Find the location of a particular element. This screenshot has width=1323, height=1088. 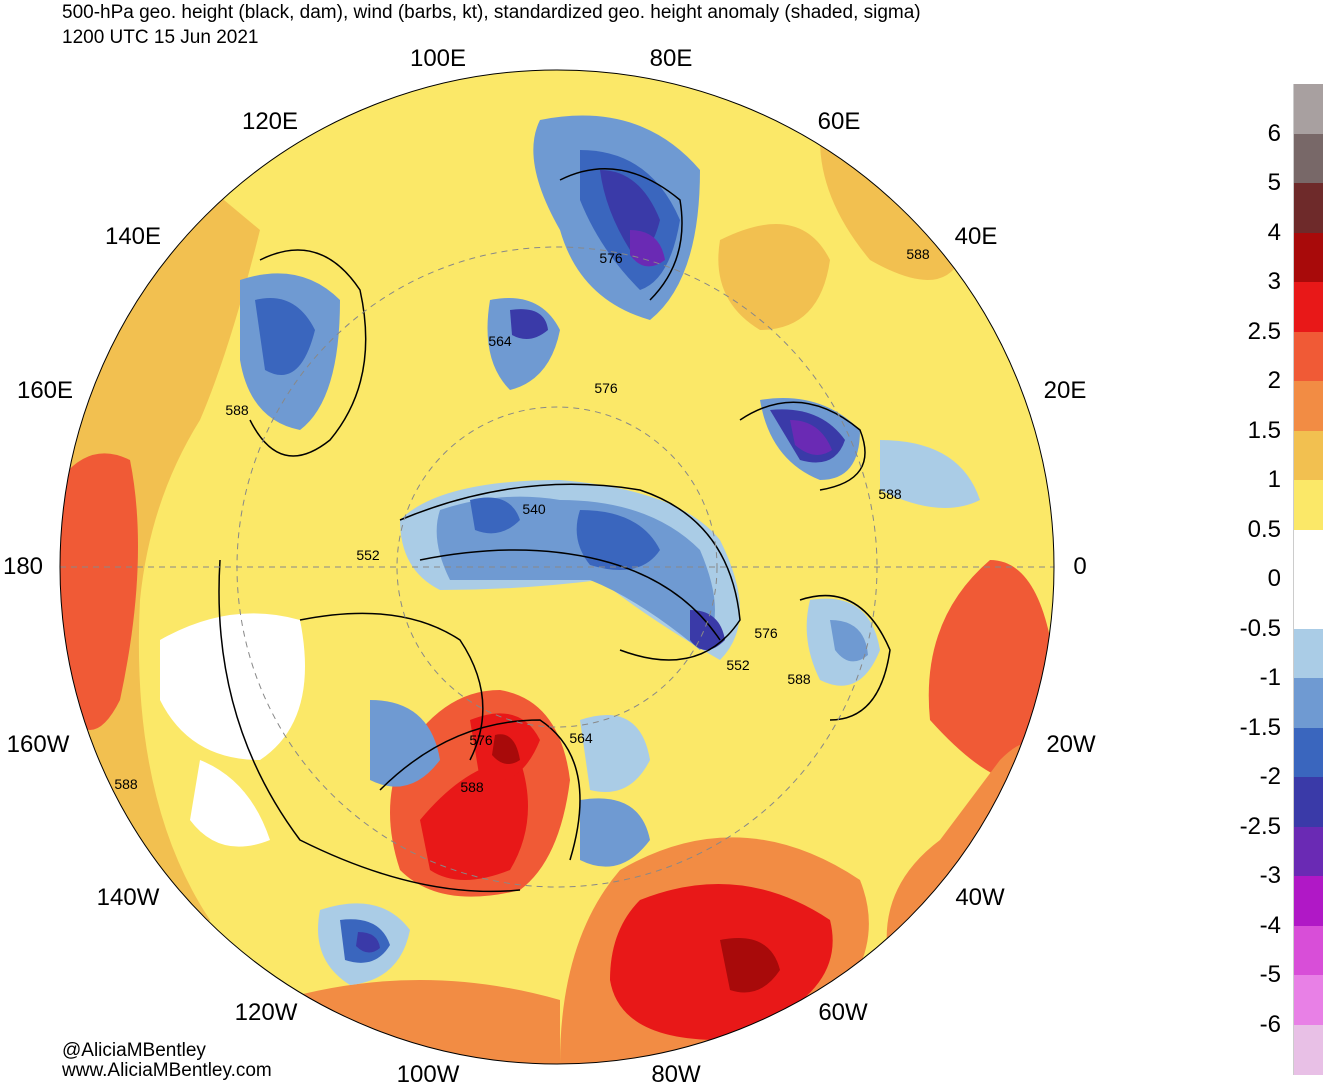

colorbar-label: 6 is located at coordinates (1274, 133).